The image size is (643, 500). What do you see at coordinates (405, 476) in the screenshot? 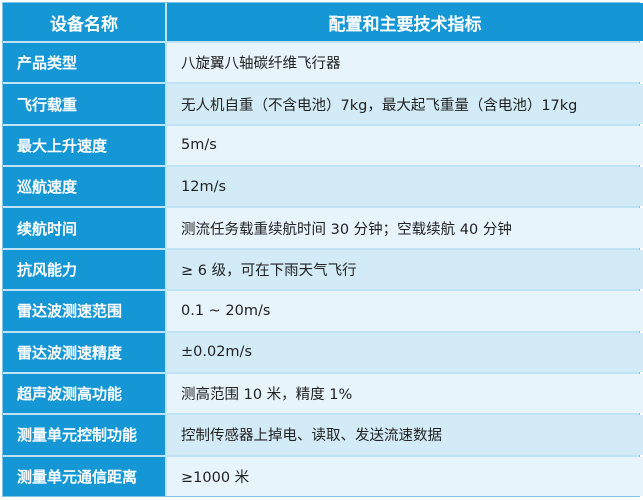
I see `row-value-unit-comm-range: ≥1000 米` at bounding box center [405, 476].